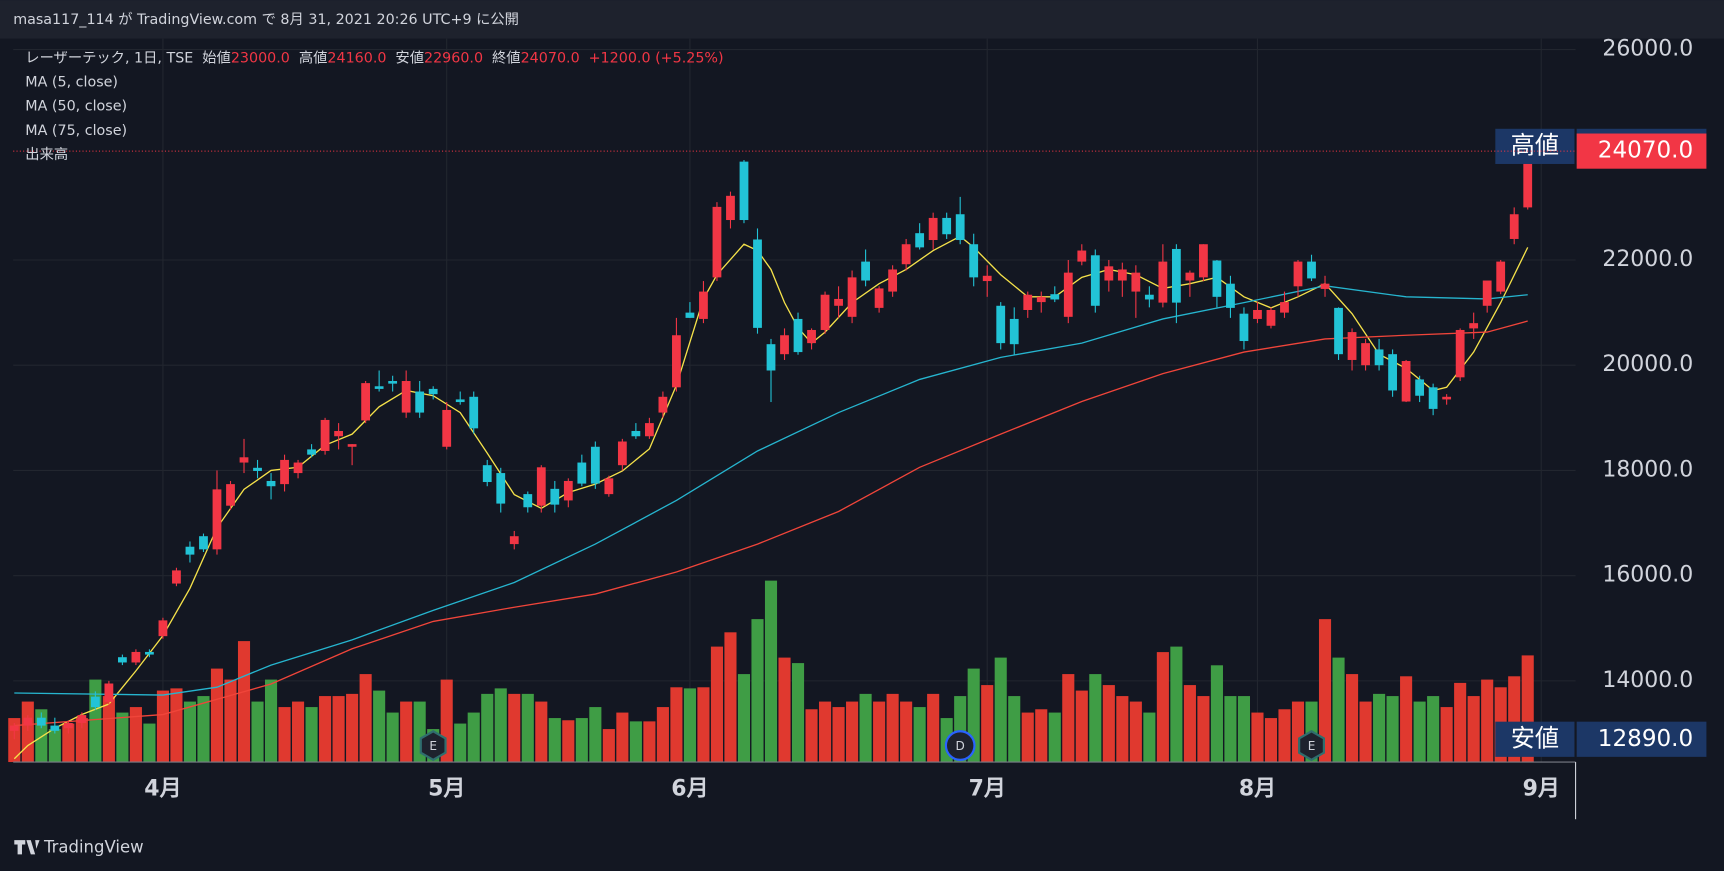 Image resolution: width=1724 pixels, height=871 pixels. Describe the element at coordinates (409, 57) in the screenshot. I see `legend-low-label: 安値` at that location.